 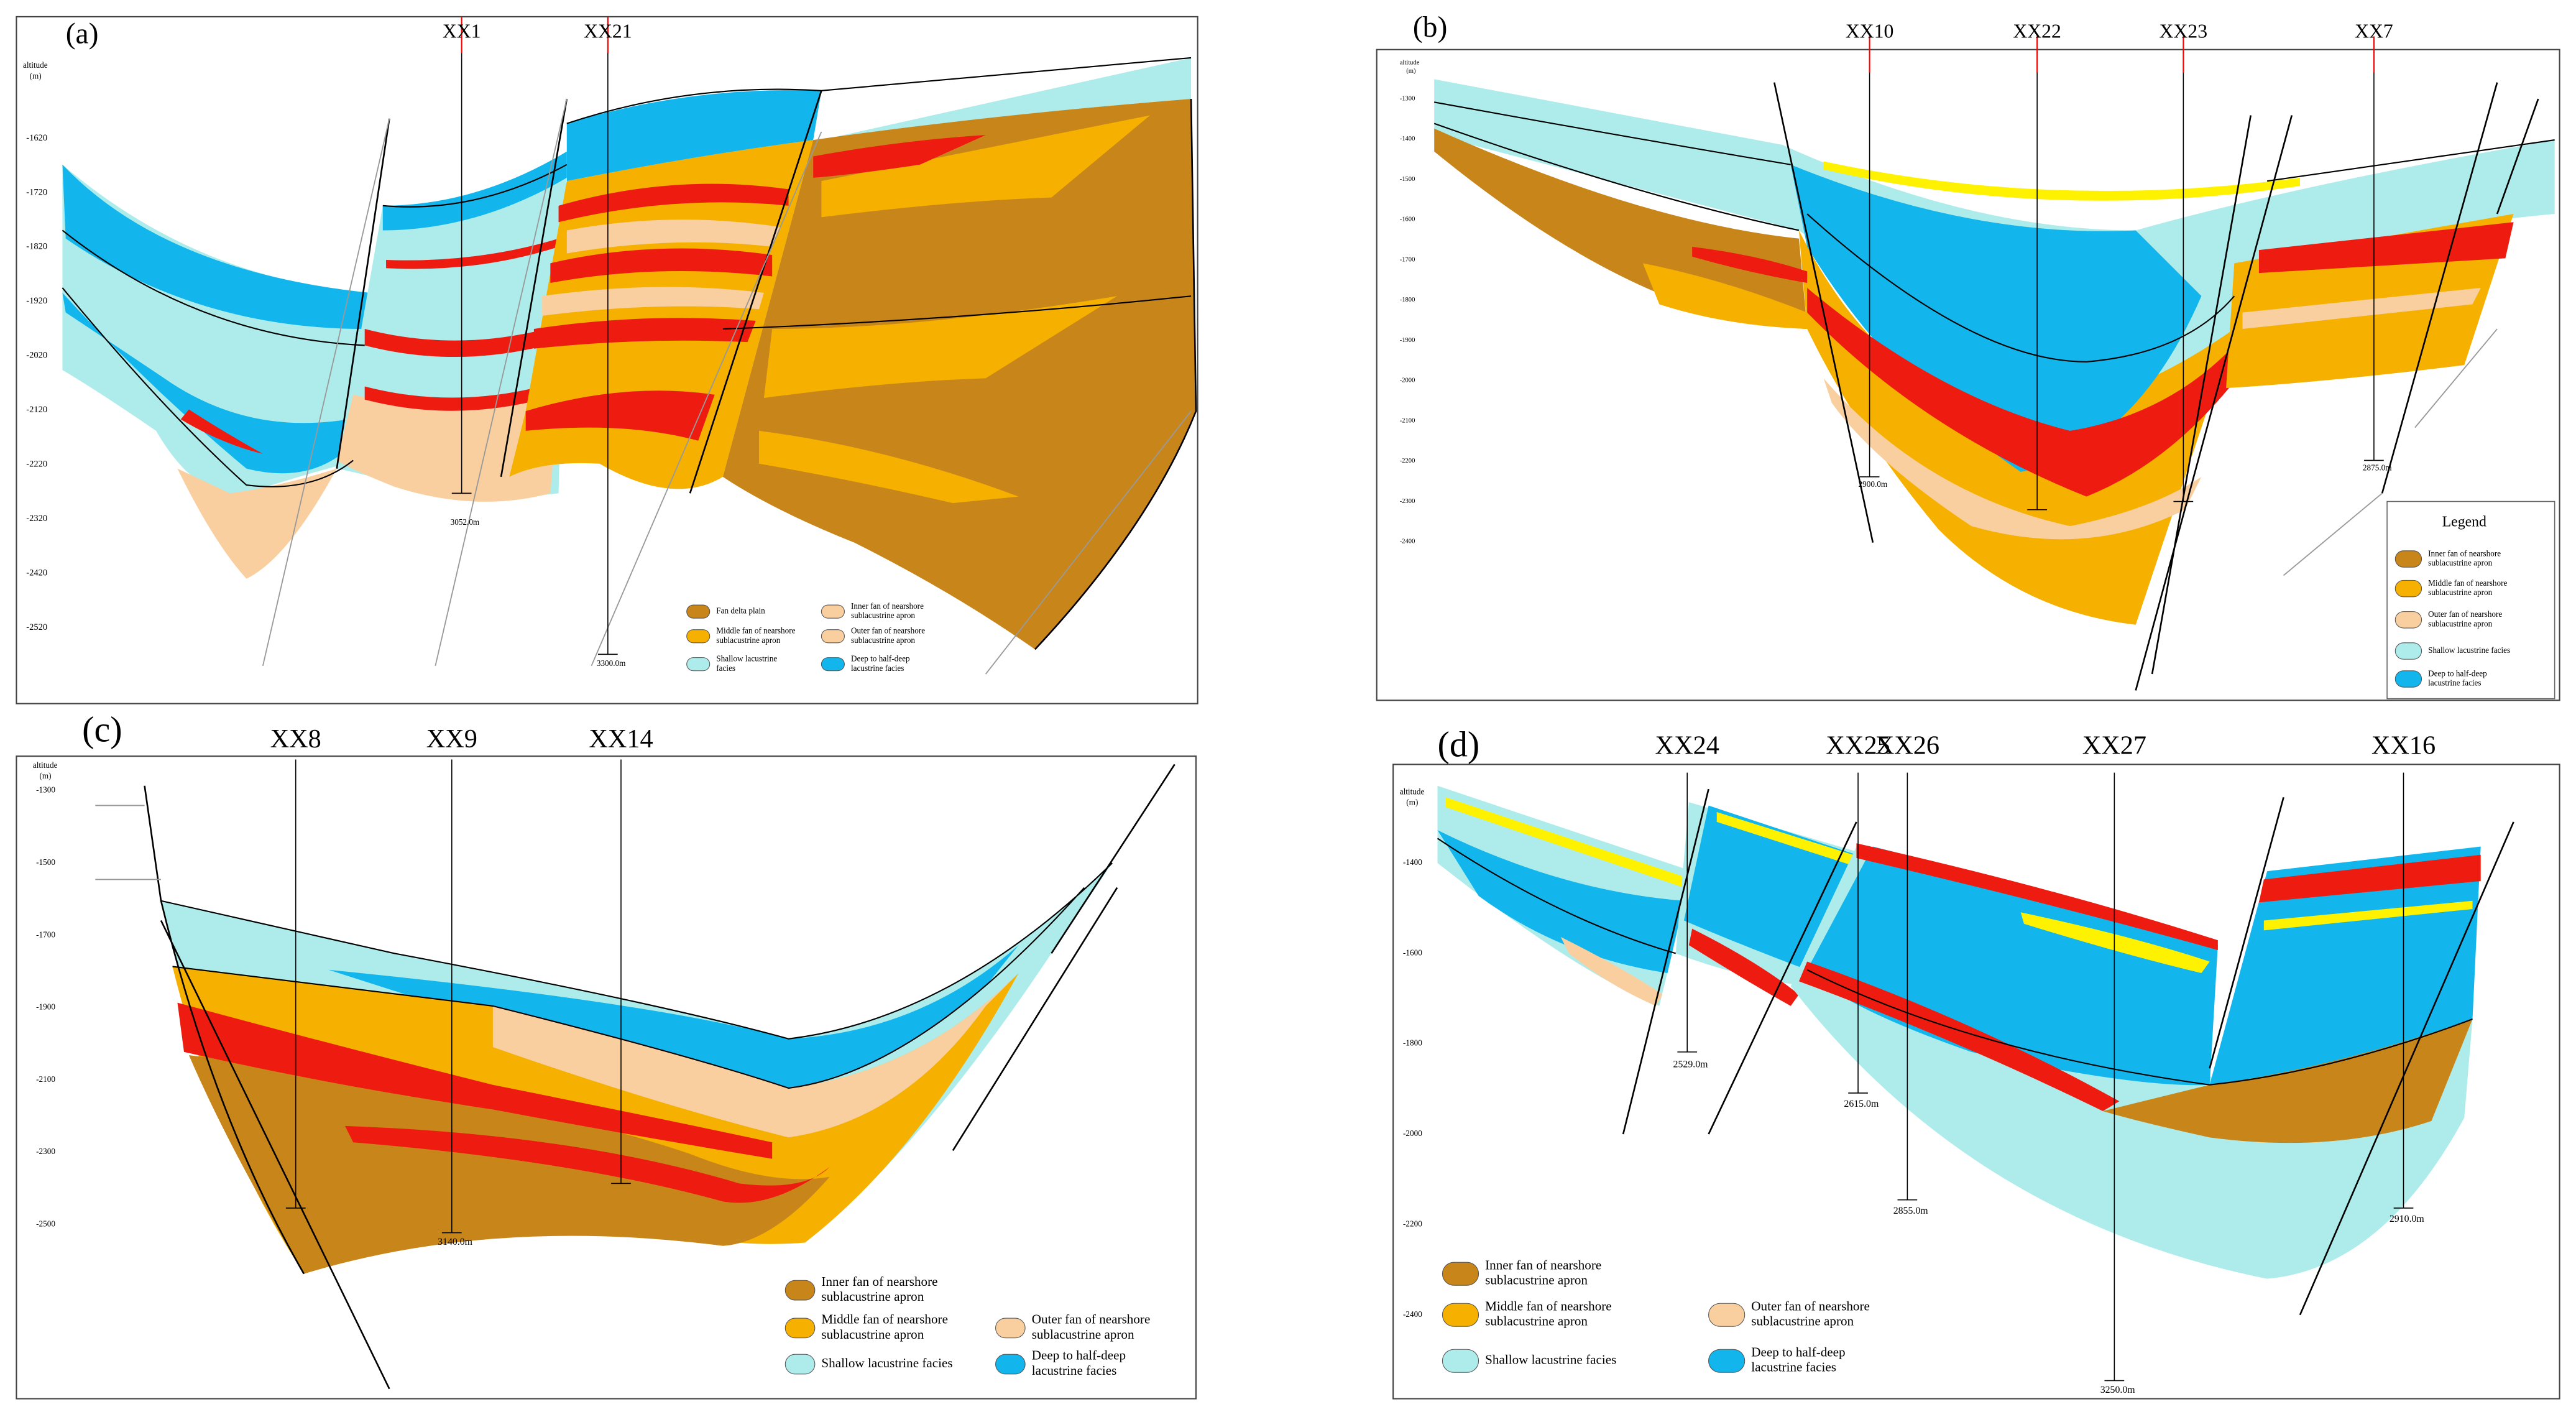 I want to click on depth-tick-label: -1600, so click(x=1412, y=952).